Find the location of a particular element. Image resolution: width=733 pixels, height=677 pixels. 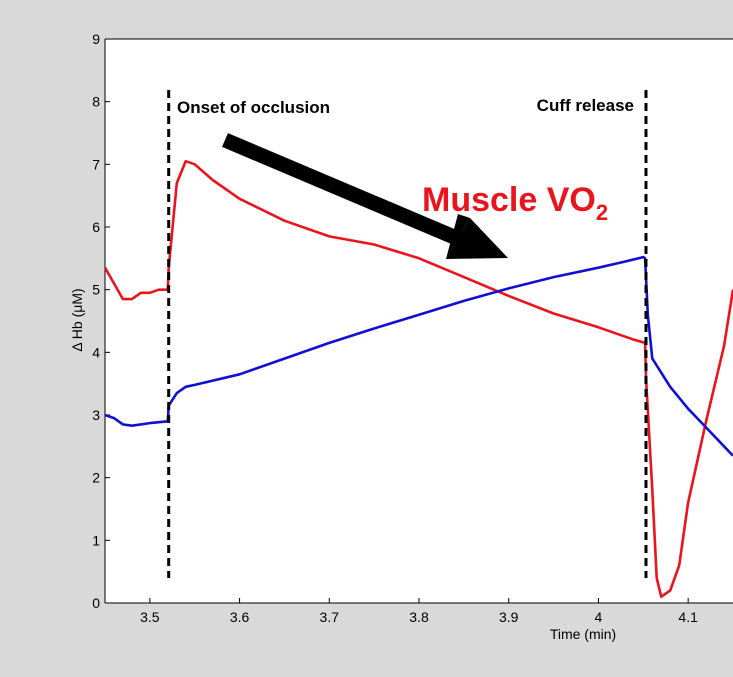

x-tick-label: 4.1 is located at coordinates (688, 617).